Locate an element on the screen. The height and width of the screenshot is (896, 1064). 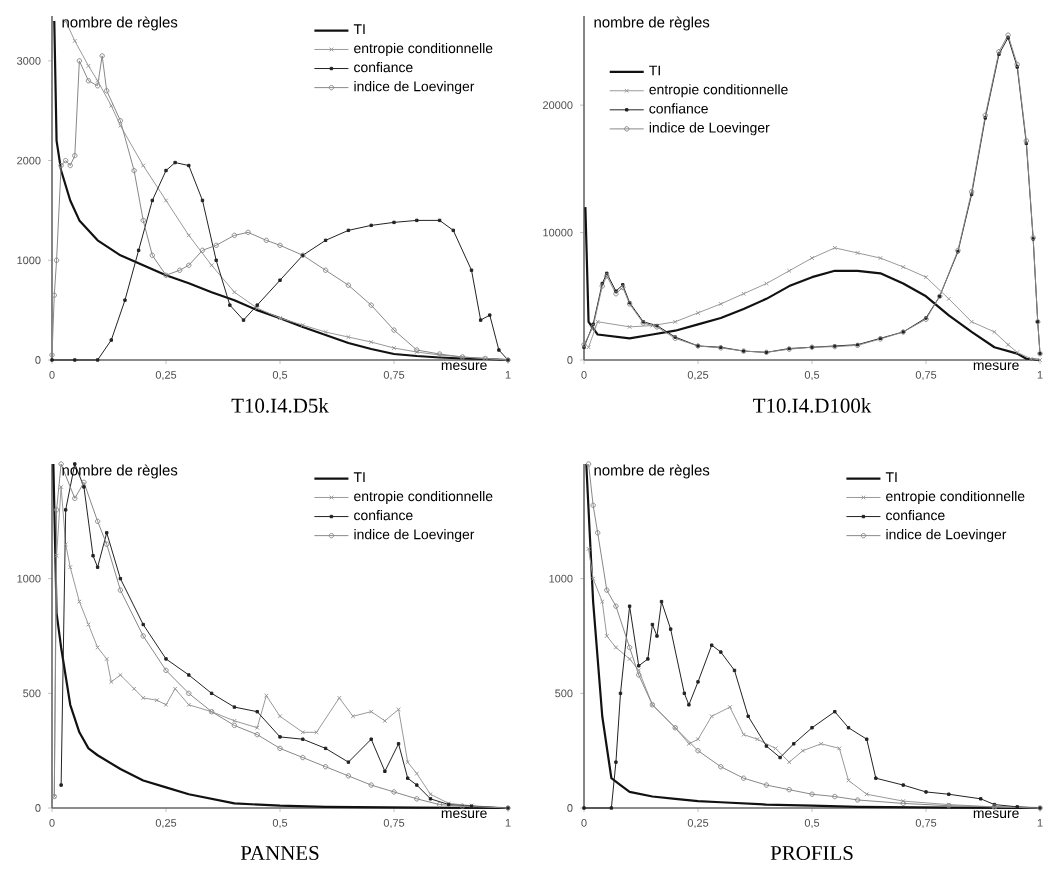
text: PANNES is located at coordinates (279, 853).